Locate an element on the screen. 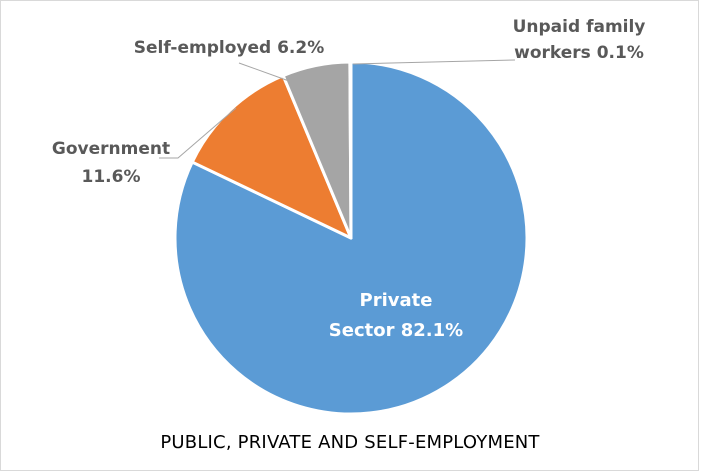  chart-title: PUBLIC, PRIVATE AND SELF-EMPLOYMENT is located at coordinates (350, 442).